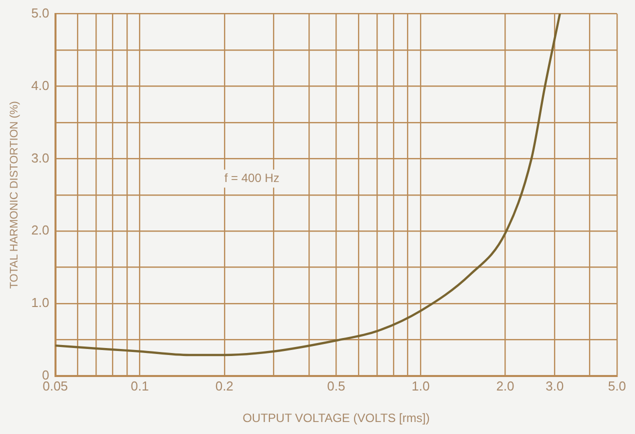 The width and height of the screenshot is (635, 434). What do you see at coordinates (40, 302) in the screenshot?
I see `y-tick-label: 1.0` at bounding box center [40, 302].